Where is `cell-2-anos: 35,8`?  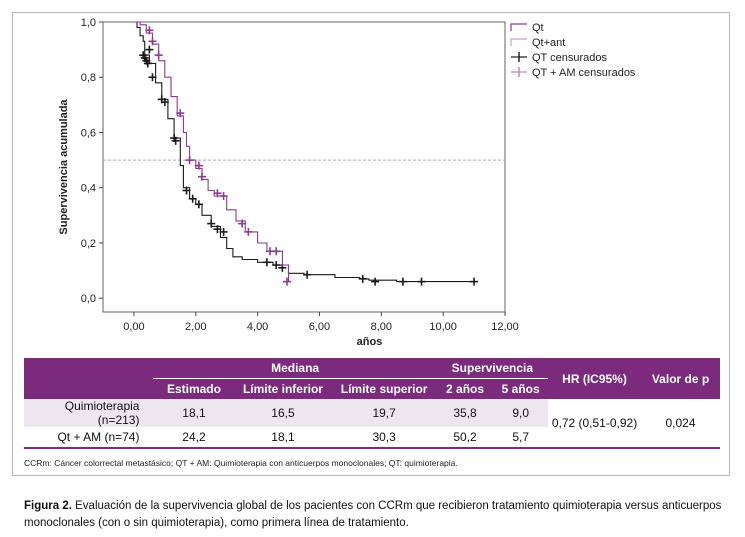 cell-2-anos: 35,8 is located at coordinates (465, 413).